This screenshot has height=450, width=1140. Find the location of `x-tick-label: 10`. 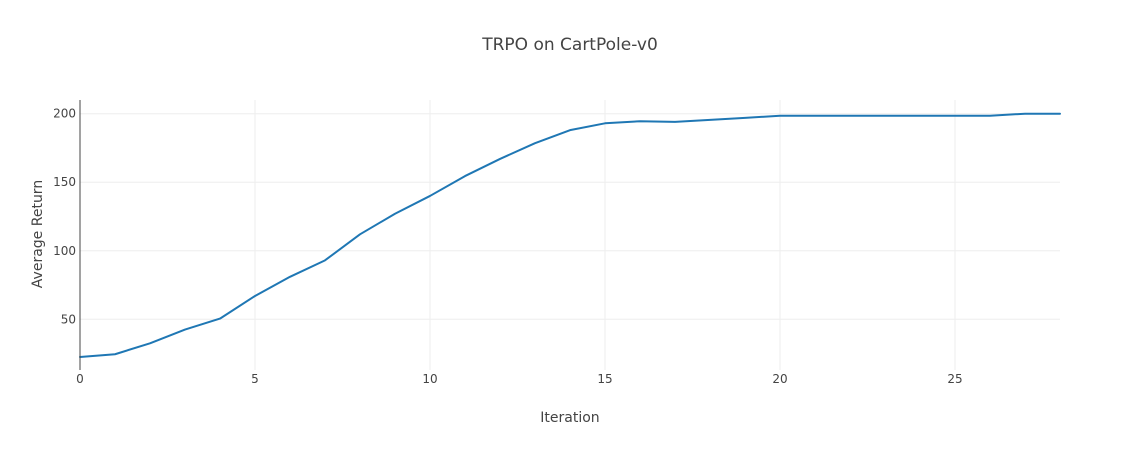

x-tick-label: 10 is located at coordinates (429, 379).